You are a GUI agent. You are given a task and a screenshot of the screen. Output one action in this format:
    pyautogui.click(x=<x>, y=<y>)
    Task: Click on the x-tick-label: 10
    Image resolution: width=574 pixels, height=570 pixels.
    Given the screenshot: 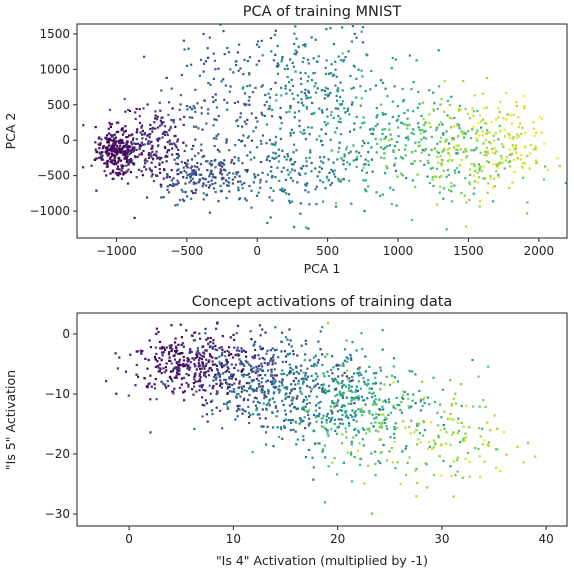 What is the action you would take?
    pyautogui.click(x=233, y=539)
    